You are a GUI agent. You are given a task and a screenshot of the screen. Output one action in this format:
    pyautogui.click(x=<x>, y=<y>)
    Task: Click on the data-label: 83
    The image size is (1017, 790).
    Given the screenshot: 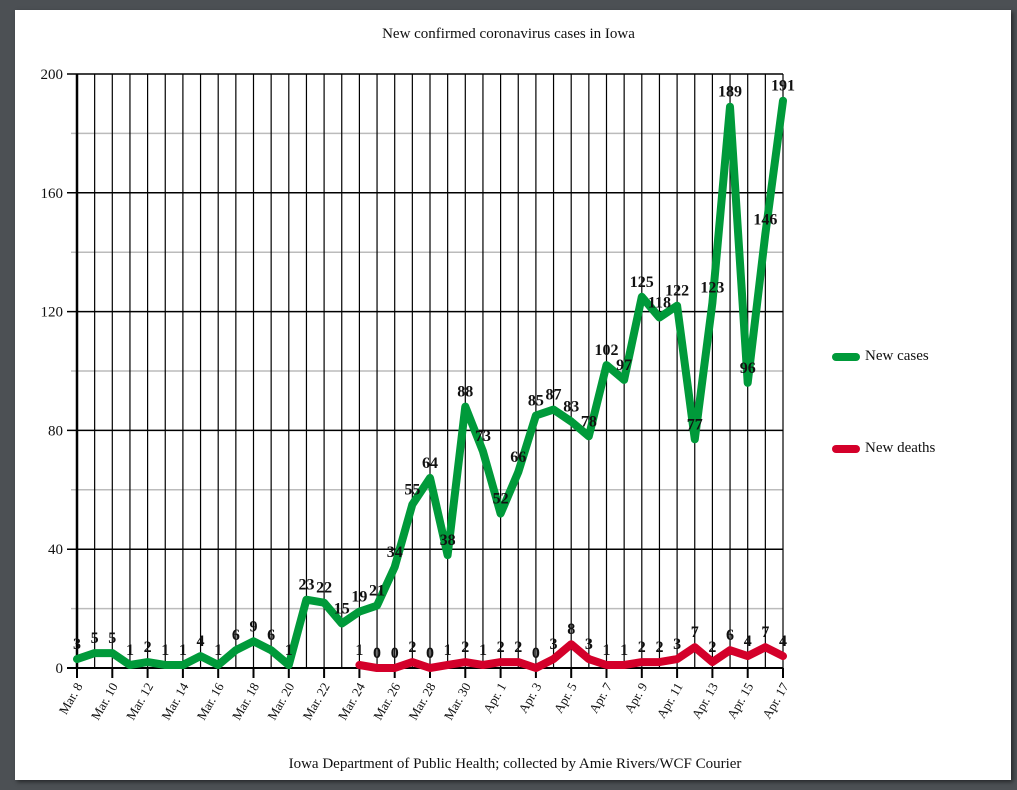 What is the action you would take?
    pyautogui.click(x=571, y=406)
    